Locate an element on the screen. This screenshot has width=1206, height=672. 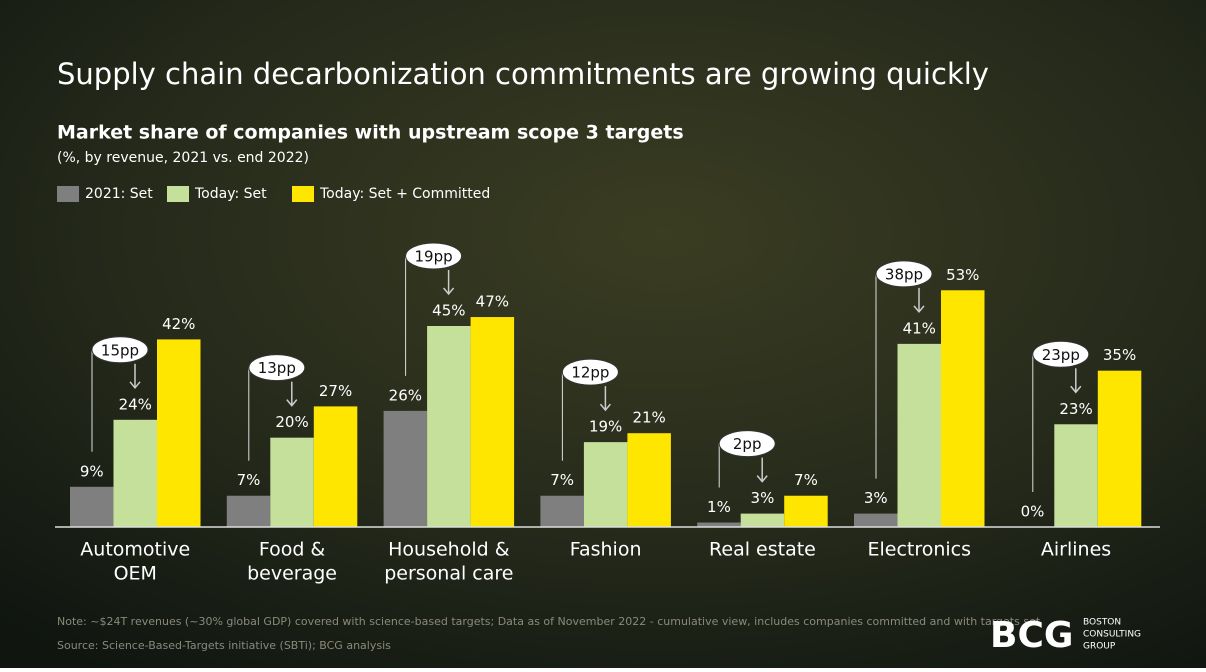
x-tick-label: Household & is located at coordinates (449, 550).